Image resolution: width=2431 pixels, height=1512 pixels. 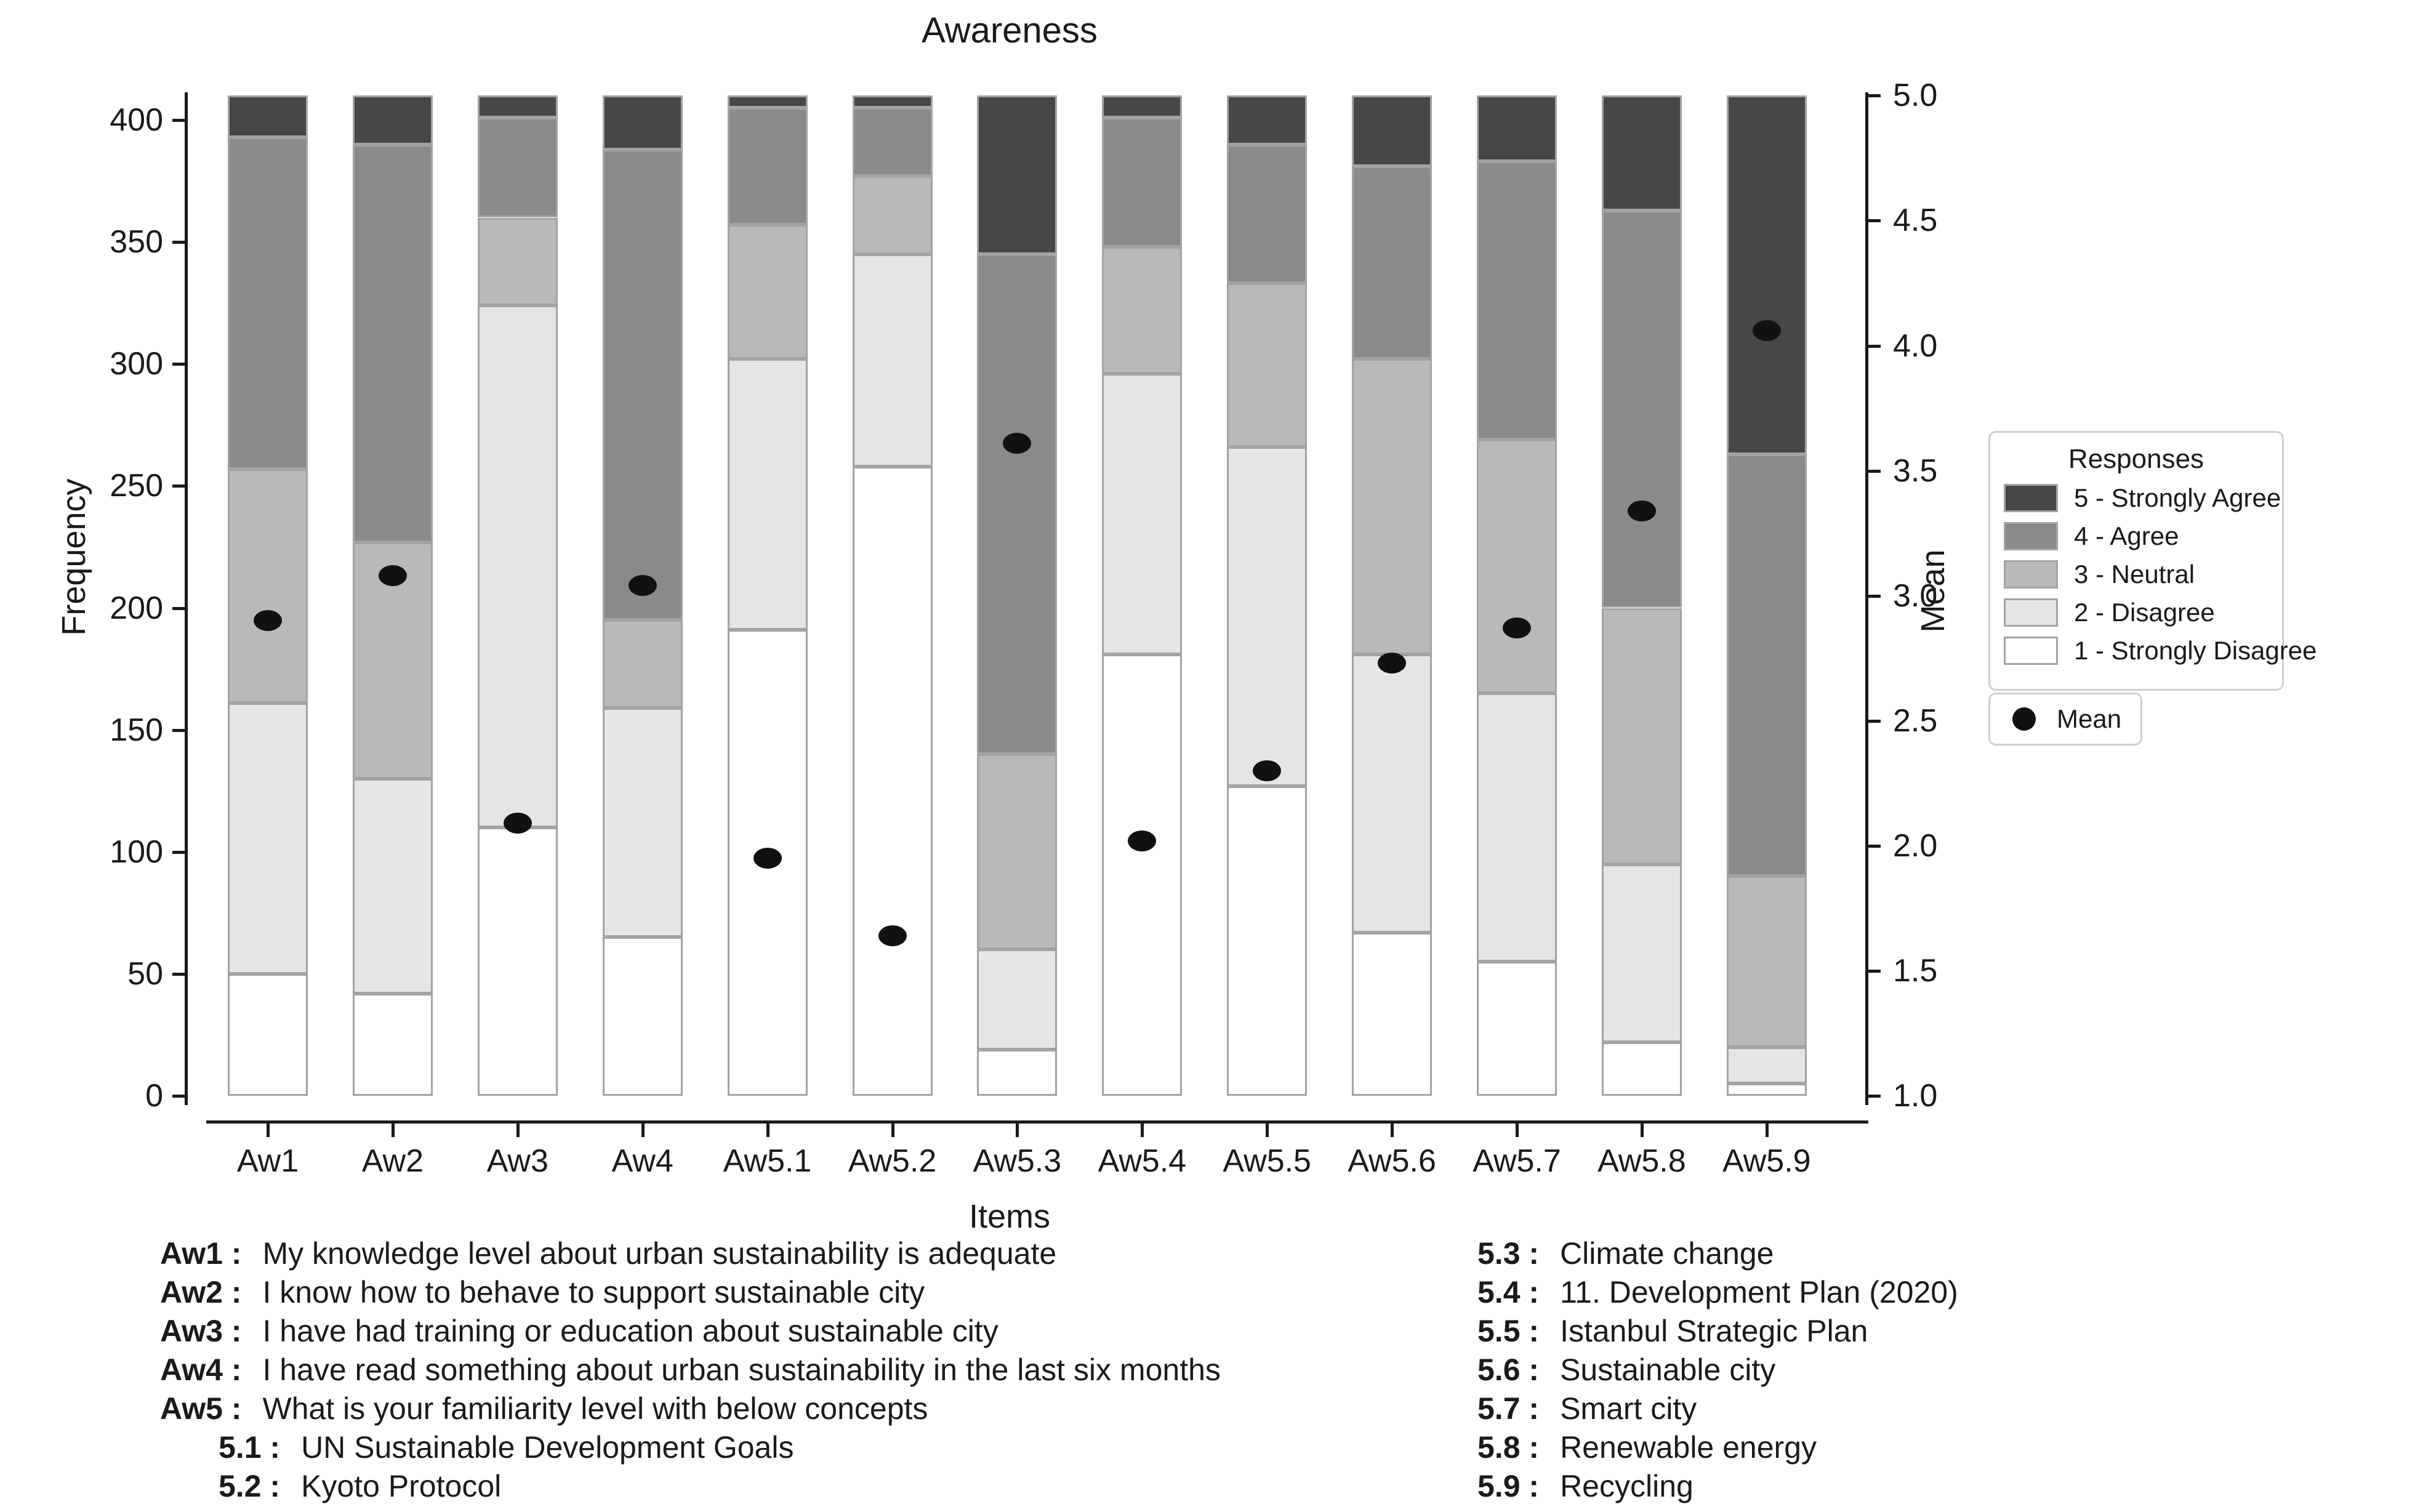 What do you see at coordinates (200, 1253) in the screenshot?
I see `item-key: Aw1` at bounding box center [200, 1253].